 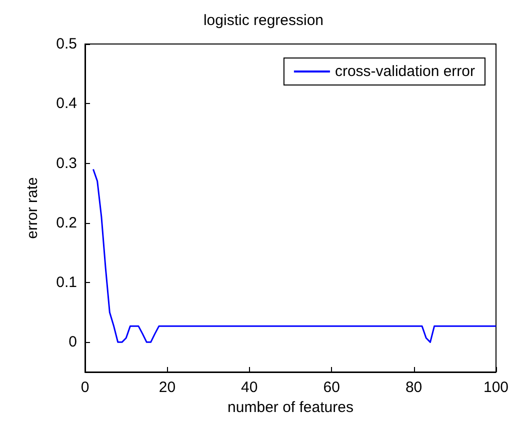 What do you see at coordinates (66, 44) in the screenshot?
I see `y-tick-label: 0.5` at bounding box center [66, 44].